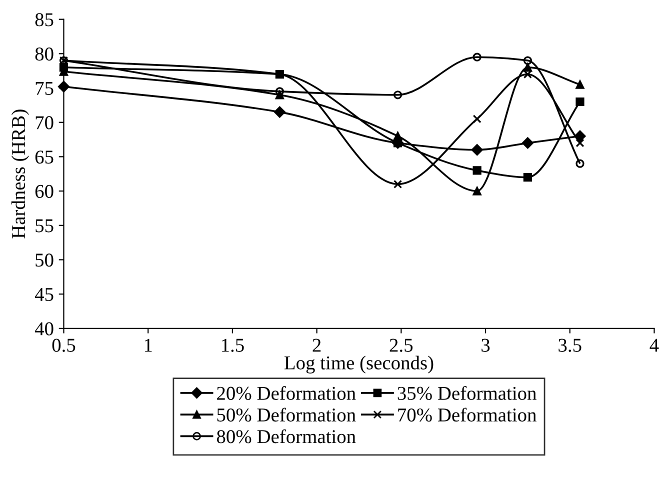  What do you see at coordinates (44, 329) in the screenshot?
I see `y-tick-label: 40` at bounding box center [44, 329].